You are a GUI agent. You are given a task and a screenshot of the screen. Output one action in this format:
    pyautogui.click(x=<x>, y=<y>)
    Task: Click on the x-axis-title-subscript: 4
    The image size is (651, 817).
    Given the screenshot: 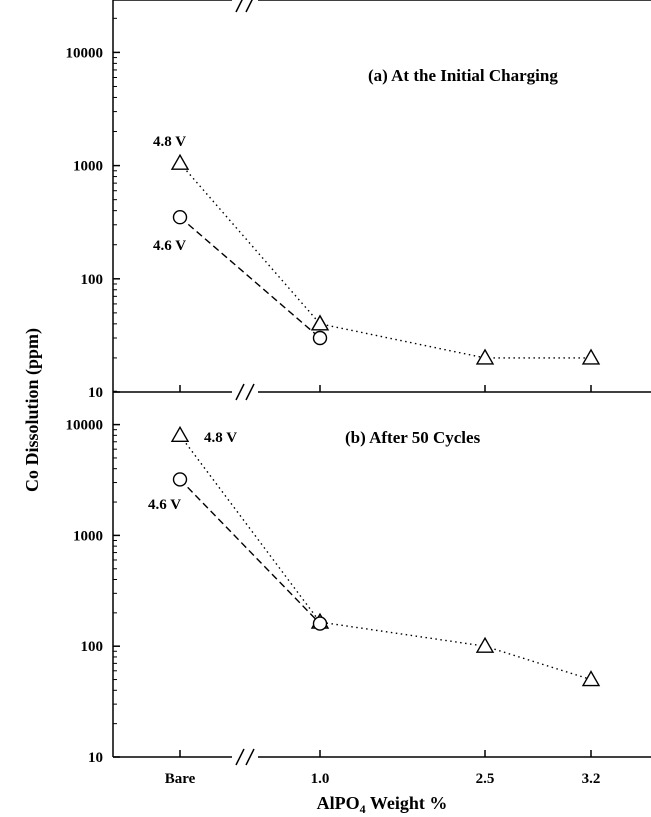 What is the action you would take?
    pyautogui.click(x=363, y=809)
    